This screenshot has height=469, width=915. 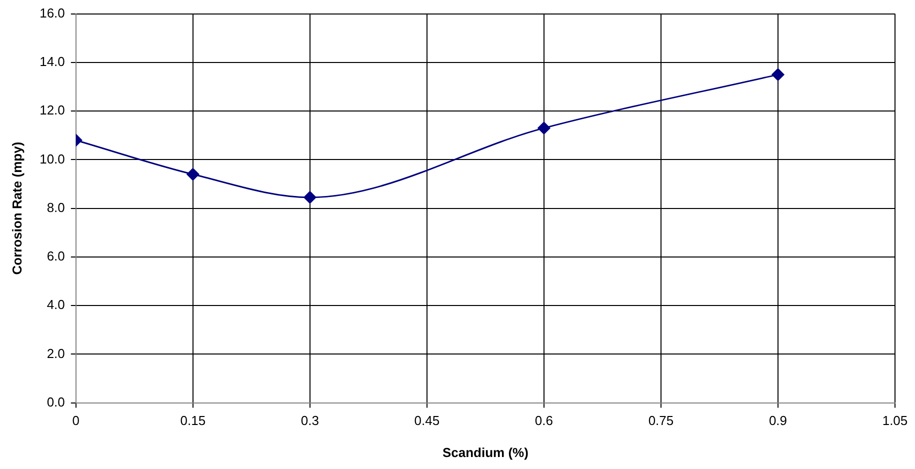 What do you see at coordinates (76, 420) in the screenshot?
I see `x-tick-label: 0` at bounding box center [76, 420].